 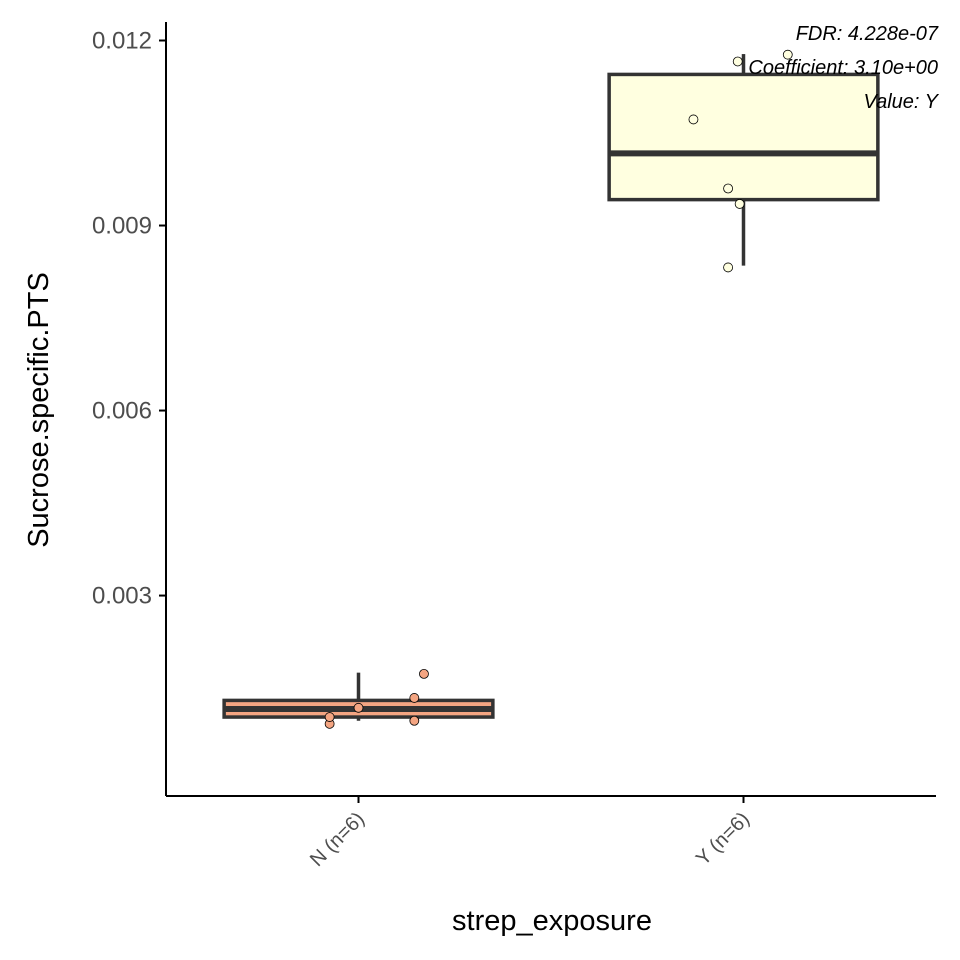 I want to click on x-axis-ticks: N (n=6) Y (n=6), so click(x=530, y=833).